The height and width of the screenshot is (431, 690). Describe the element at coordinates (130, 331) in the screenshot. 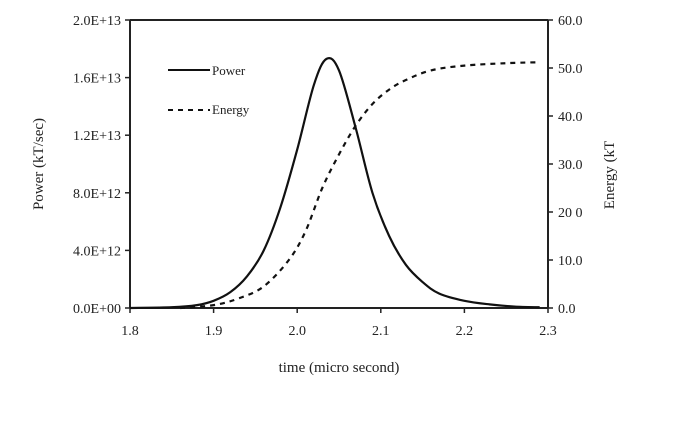

I see `x-tick-label: 1.8` at that location.